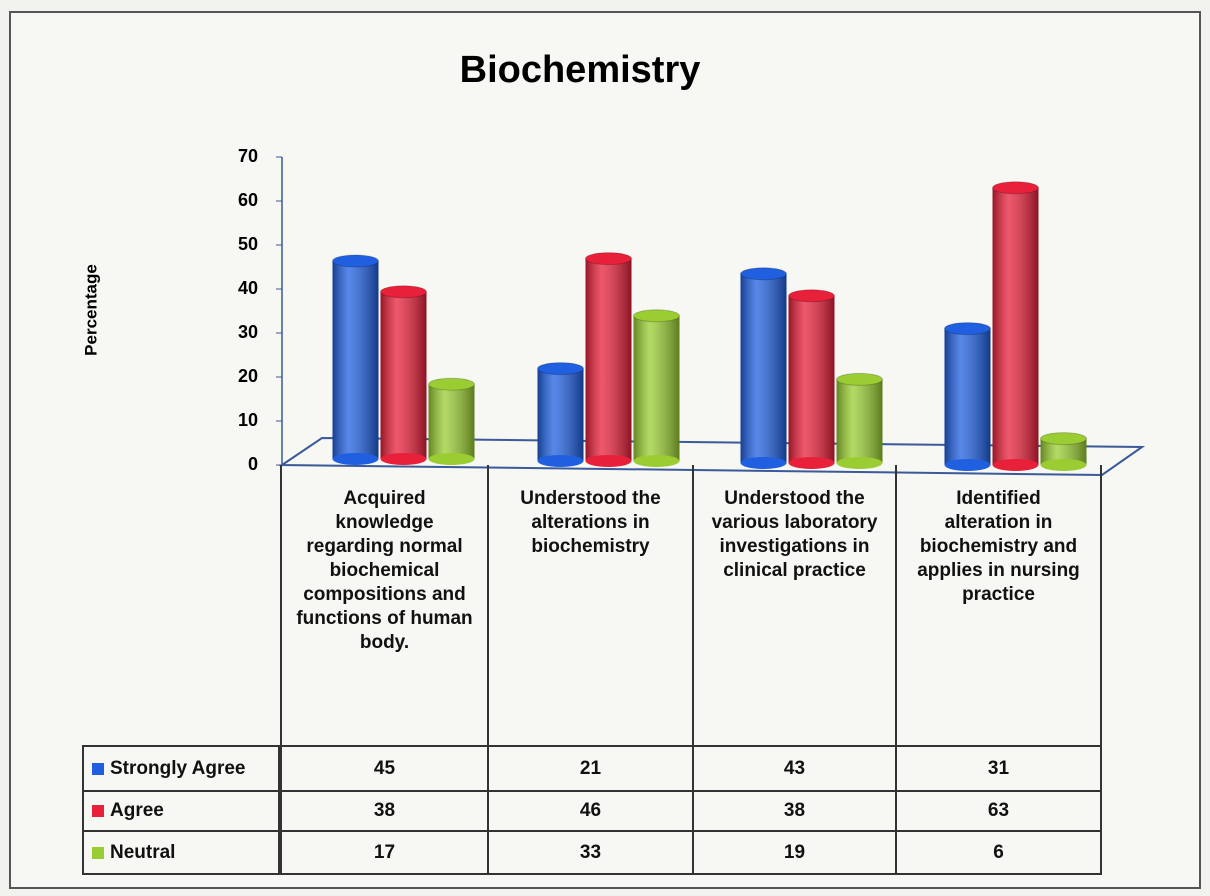  Describe the element at coordinates (580, 70) in the screenshot. I see `chart-title: Biochemistry` at that location.